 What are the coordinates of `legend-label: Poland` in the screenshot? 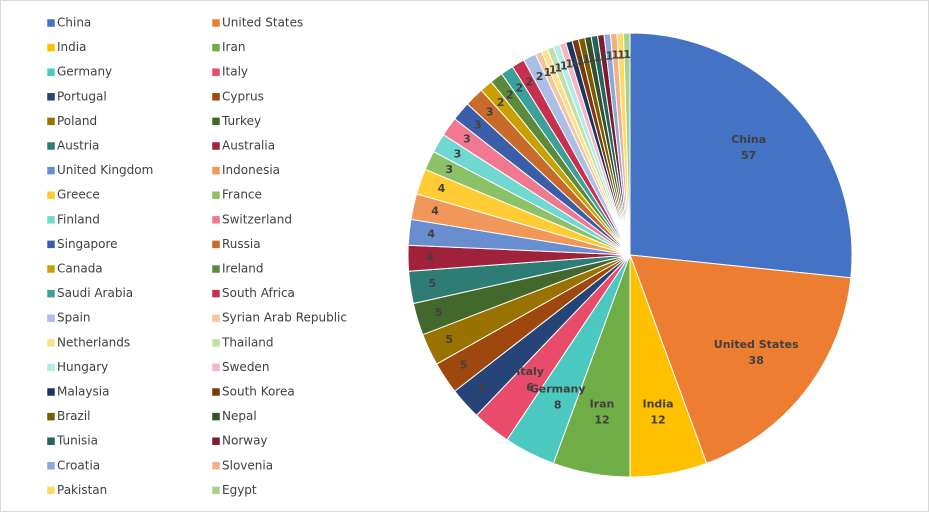 It's located at (77, 121).